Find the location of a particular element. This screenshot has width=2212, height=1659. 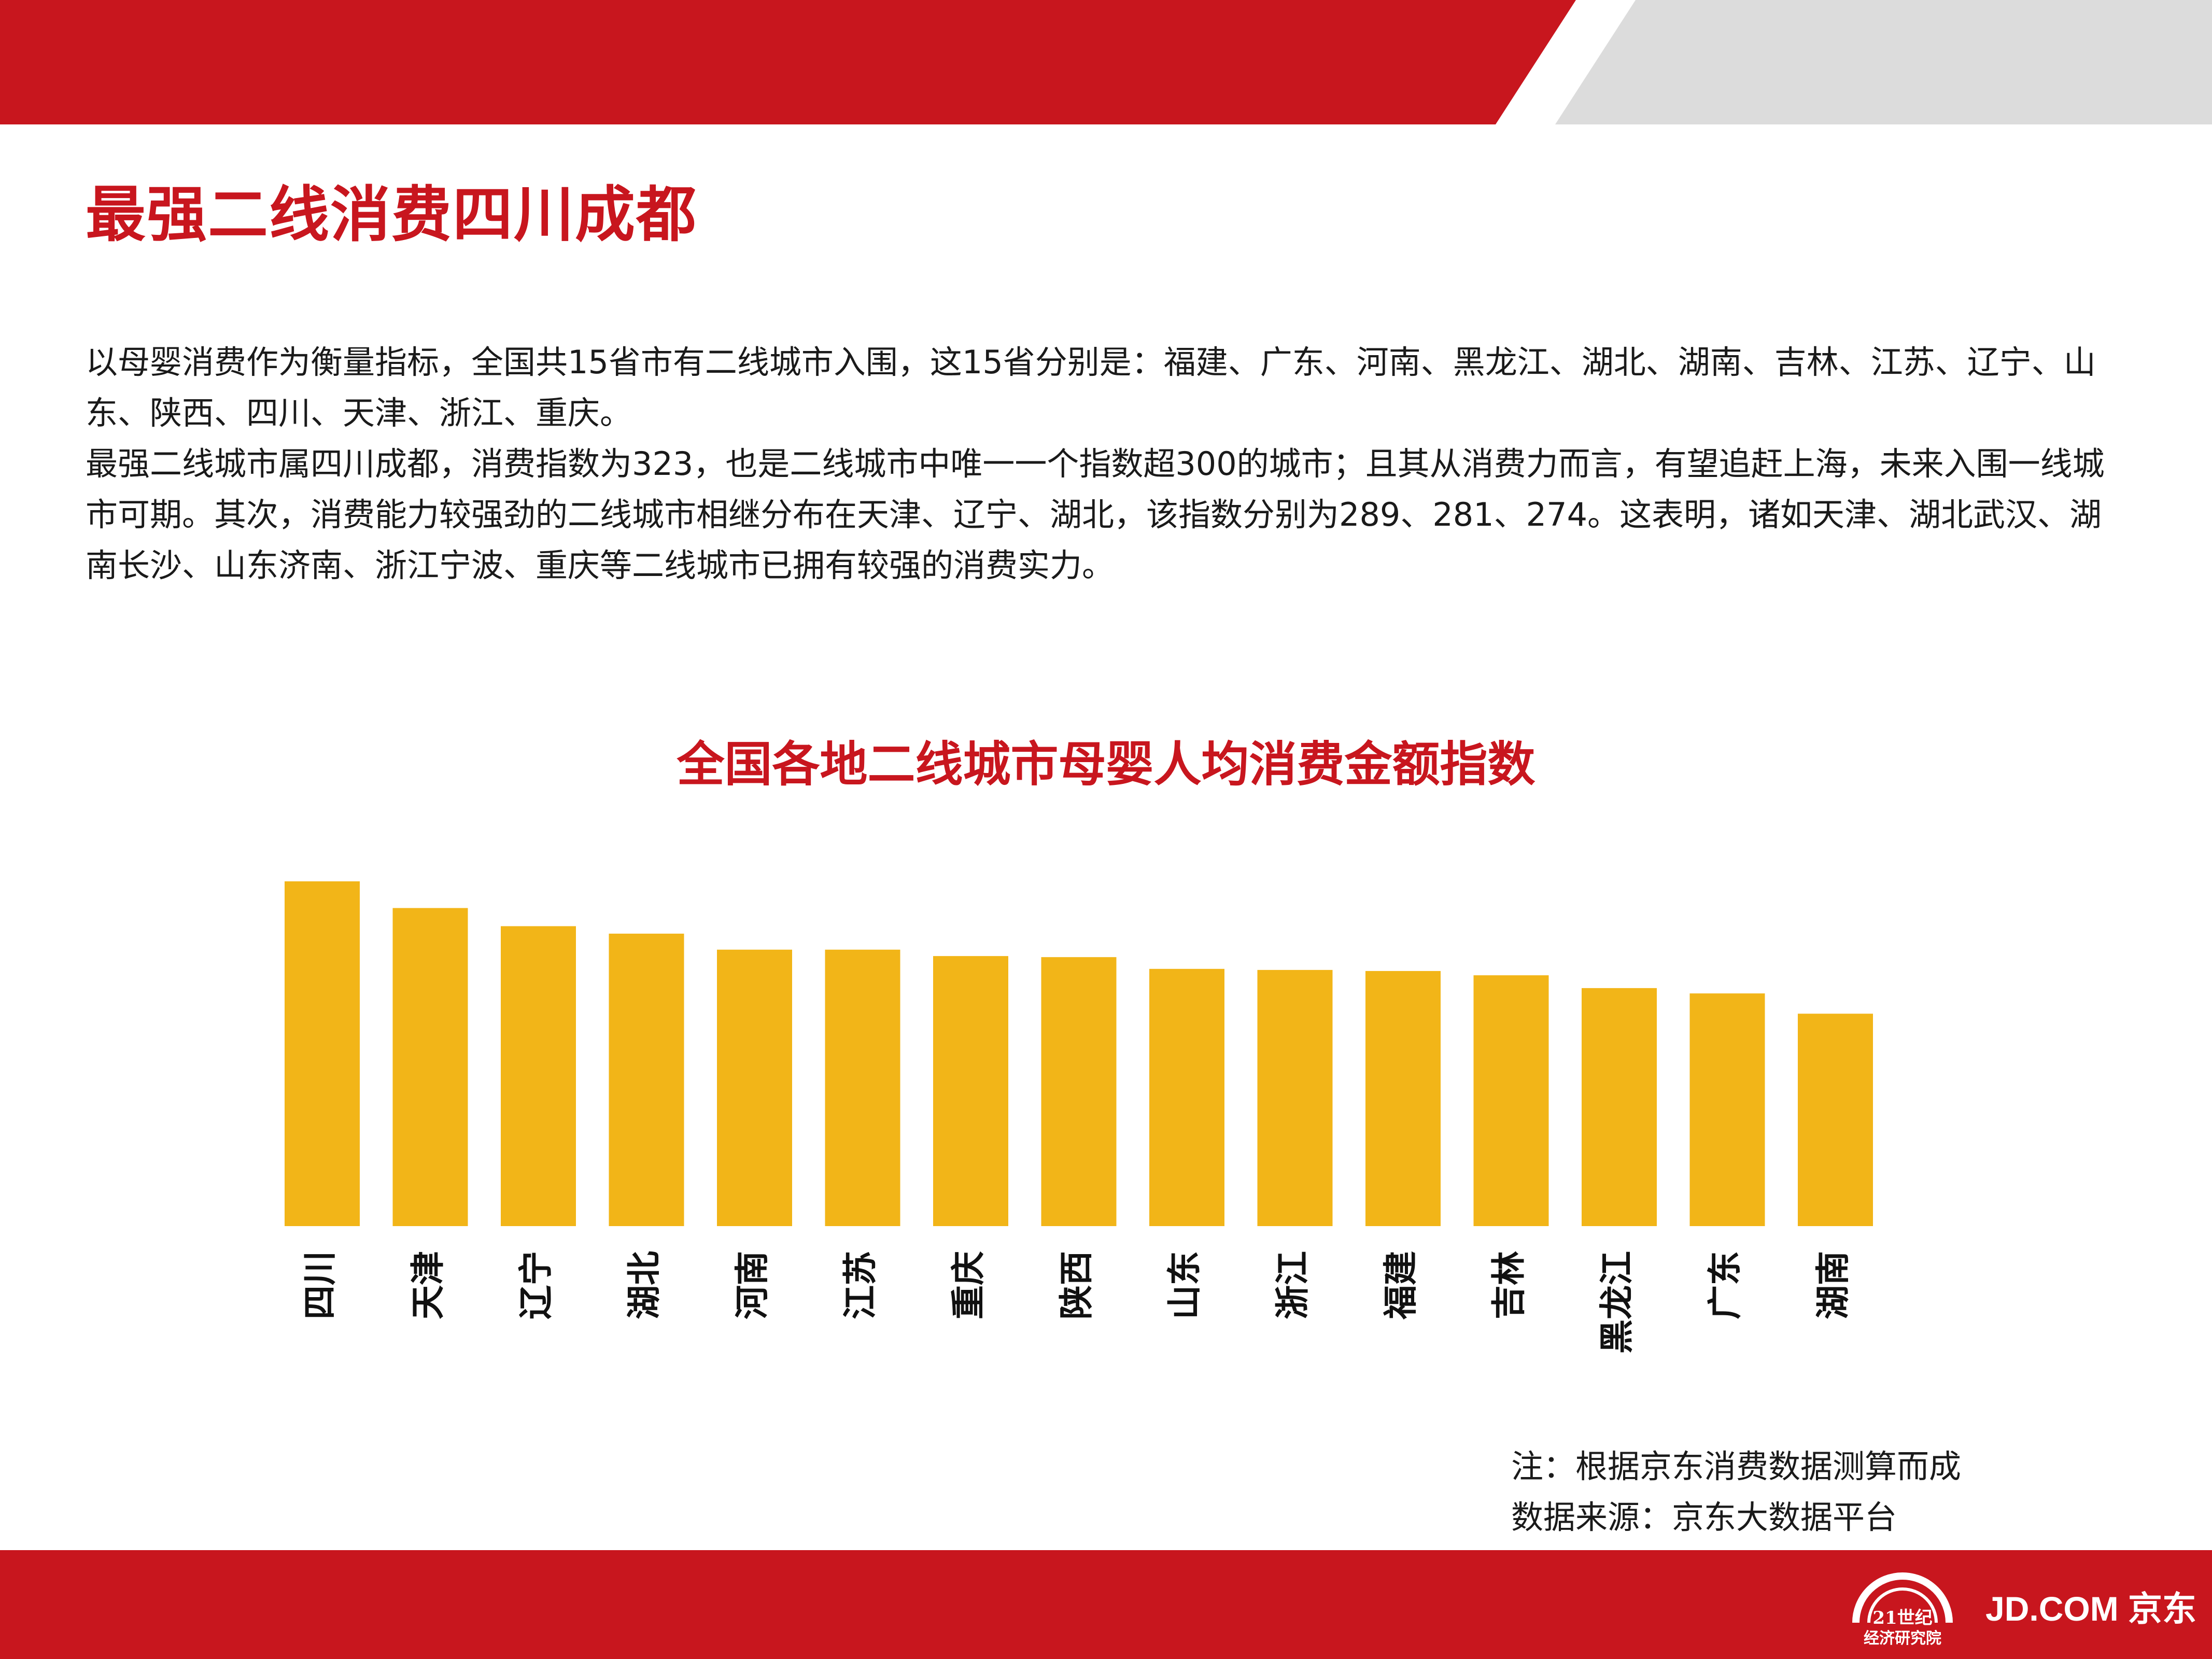

bar-河南 is located at coordinates (754, 1087).